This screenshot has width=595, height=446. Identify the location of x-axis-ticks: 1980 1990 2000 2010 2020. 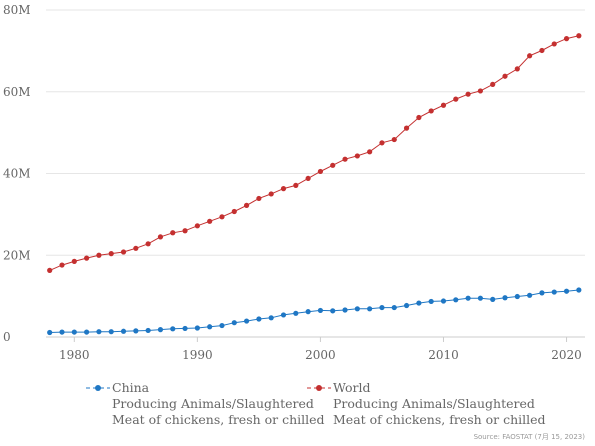
(320, 349).